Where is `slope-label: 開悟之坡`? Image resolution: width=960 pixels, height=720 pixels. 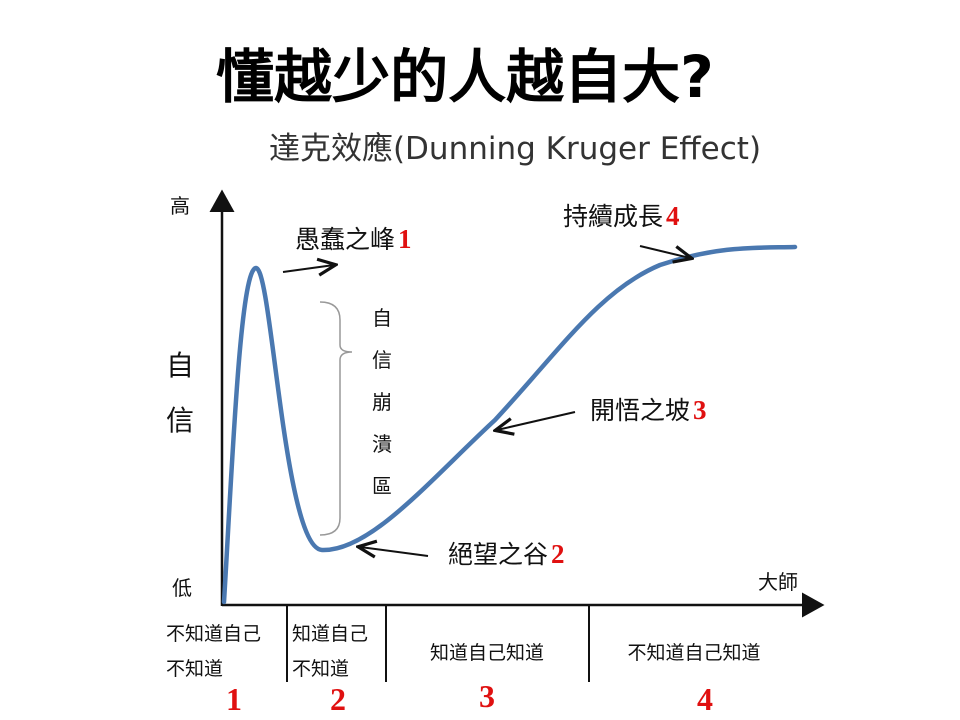
slope-label: 開悟之坡 is located at coordinates (640, 410).